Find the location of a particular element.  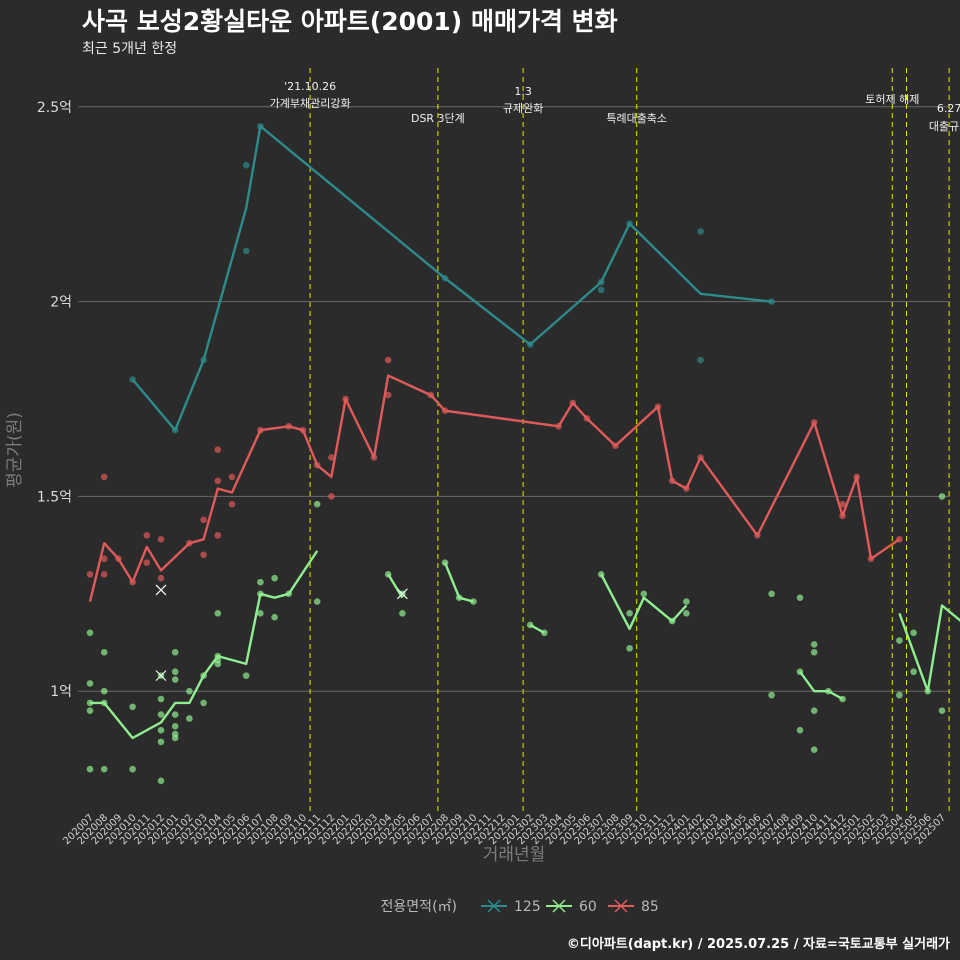

legend-title: 전용면적(㎡) is located at coordinates (419, 907).